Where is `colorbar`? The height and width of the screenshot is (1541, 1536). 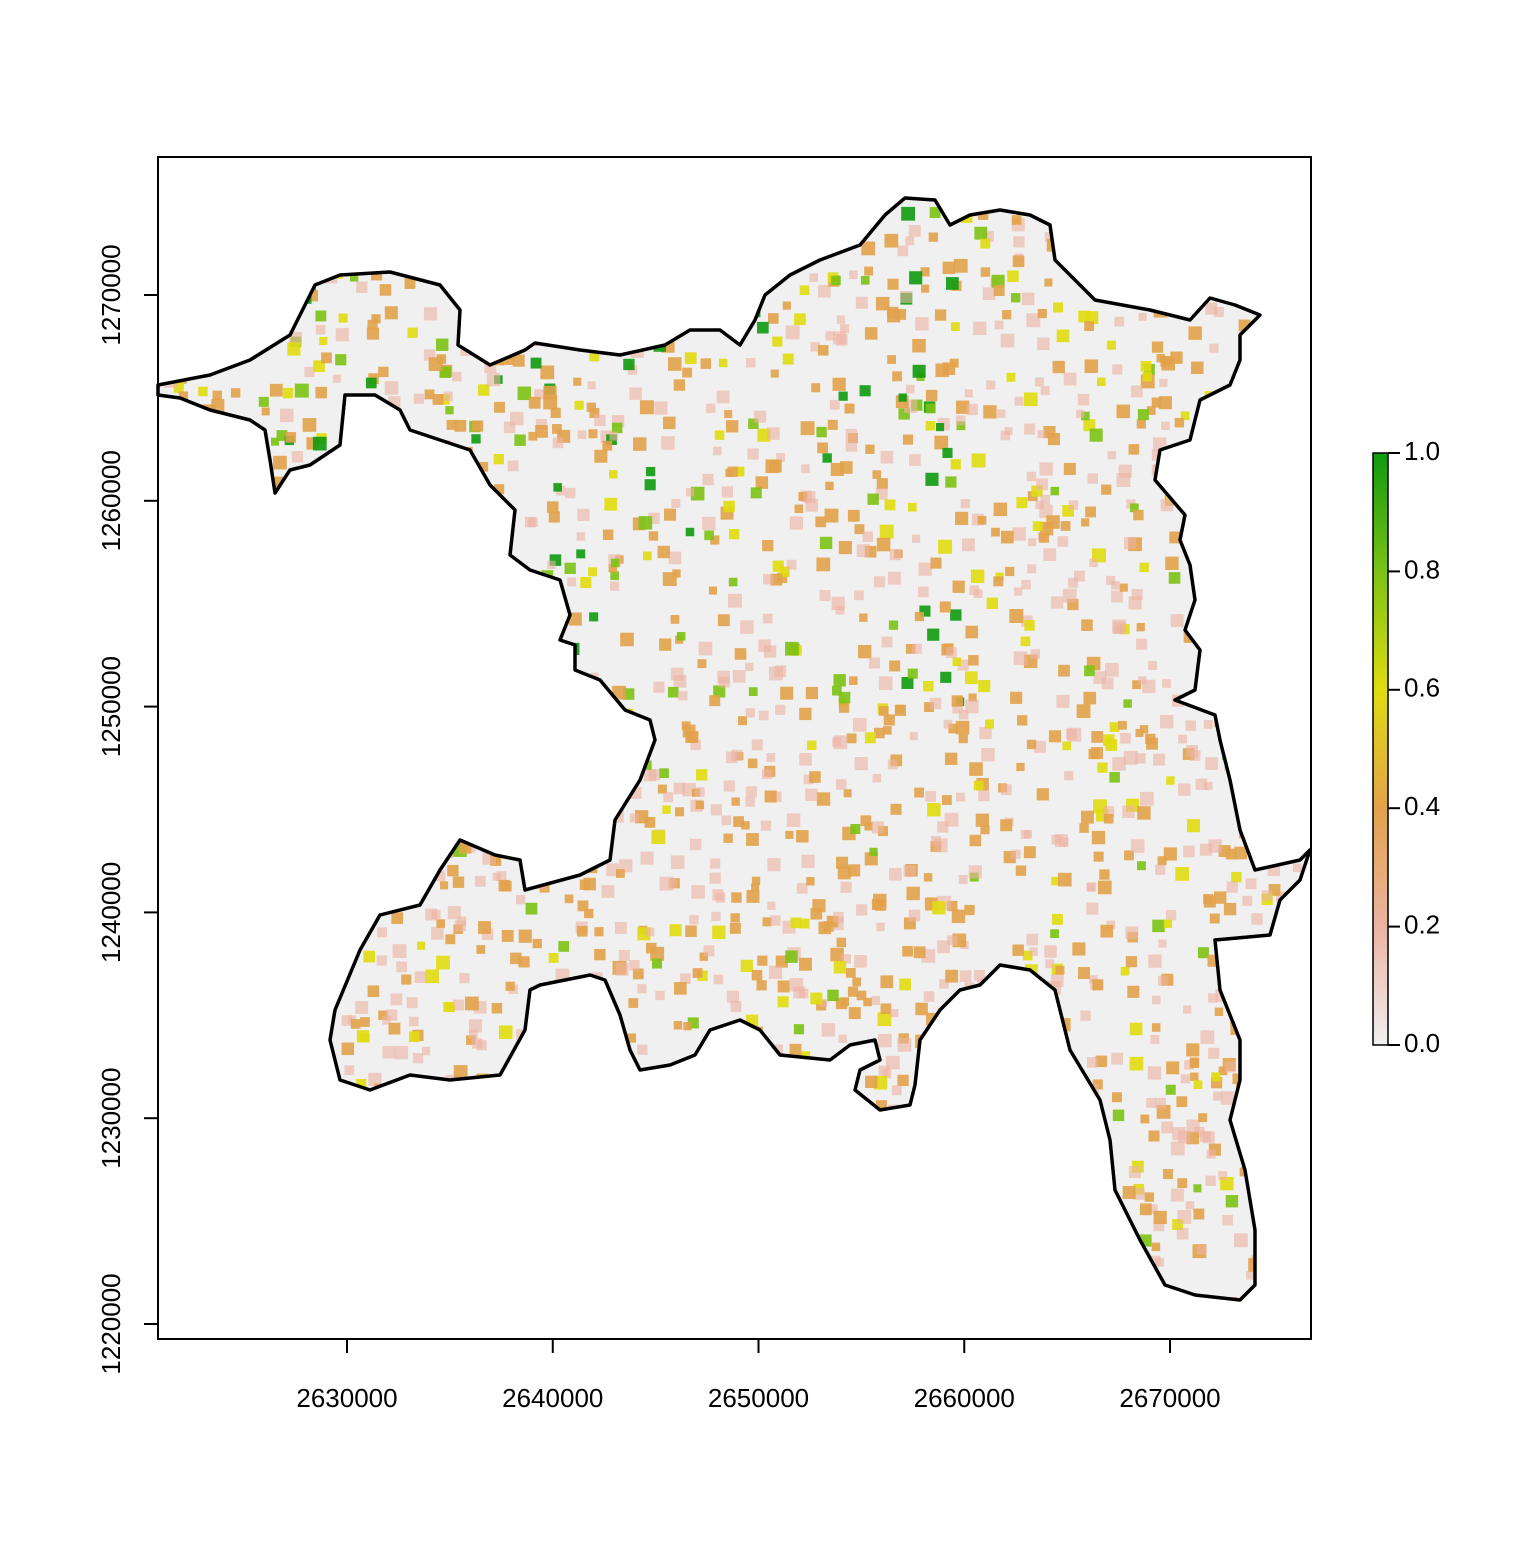
colorbar is located at coordinates (1380, 749).